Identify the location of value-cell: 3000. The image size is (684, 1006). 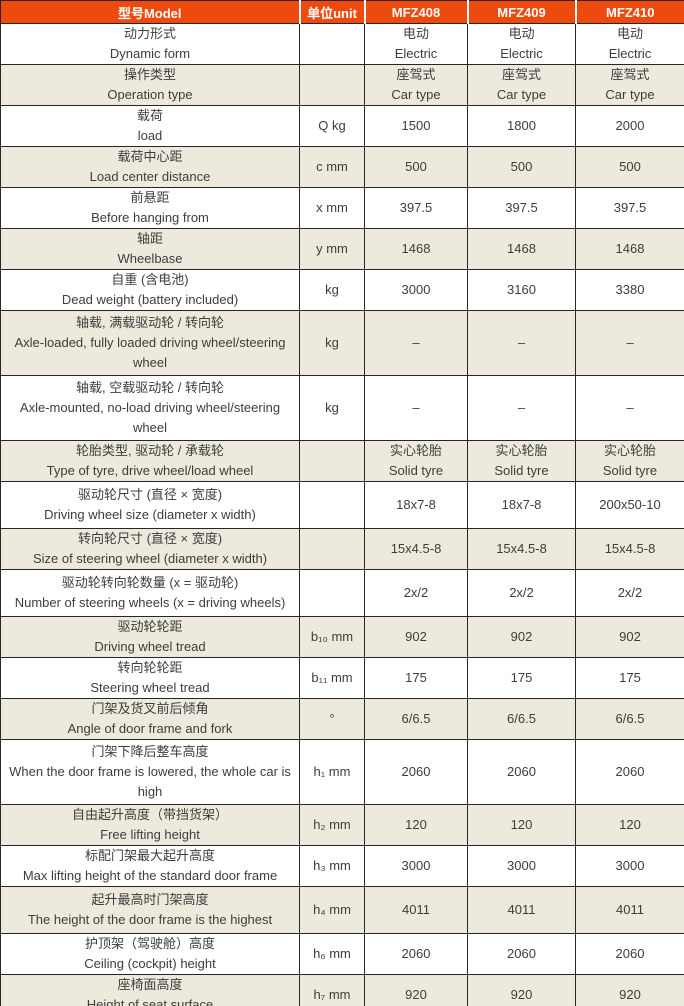
(521, 866).